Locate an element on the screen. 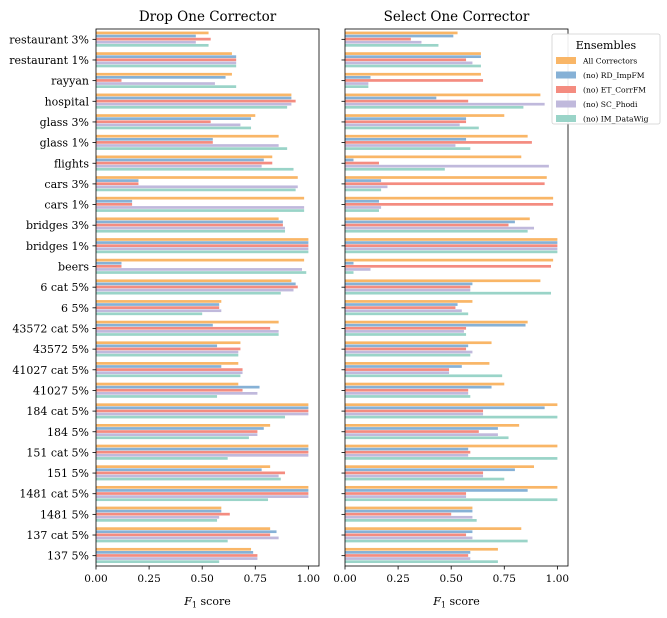 This screenshot has width=667, height=618. bar-137-cat-5--series-1 is located at coordinates (433, 528).